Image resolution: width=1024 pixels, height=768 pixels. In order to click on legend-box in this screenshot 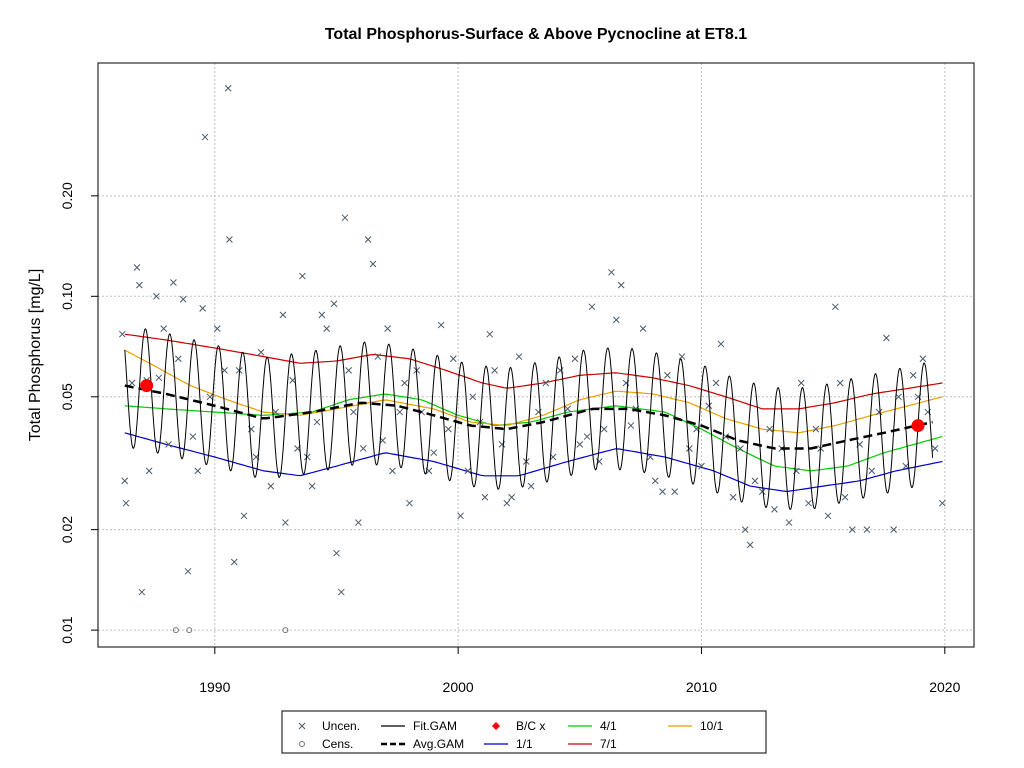, I will do `click(524, 732)`.